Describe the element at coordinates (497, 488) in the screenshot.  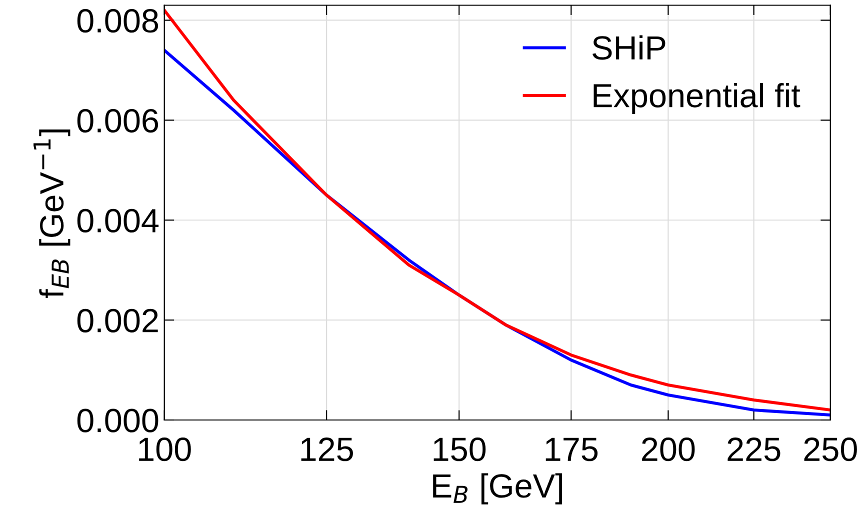
I see `x-axis-title: E$_{B}$ [GeV]` at that location.